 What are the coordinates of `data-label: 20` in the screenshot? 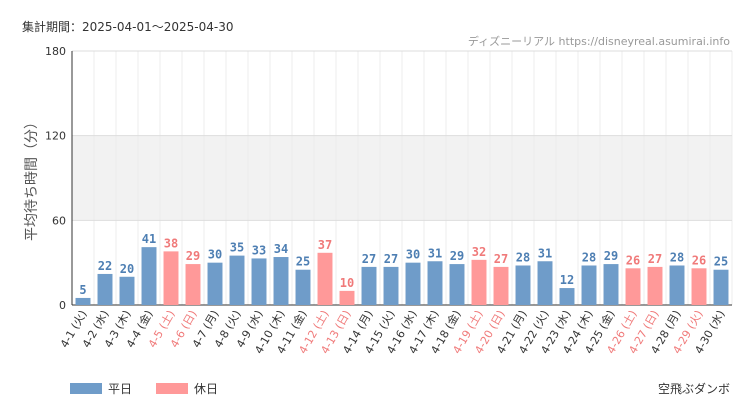 It's located at (127, 269).